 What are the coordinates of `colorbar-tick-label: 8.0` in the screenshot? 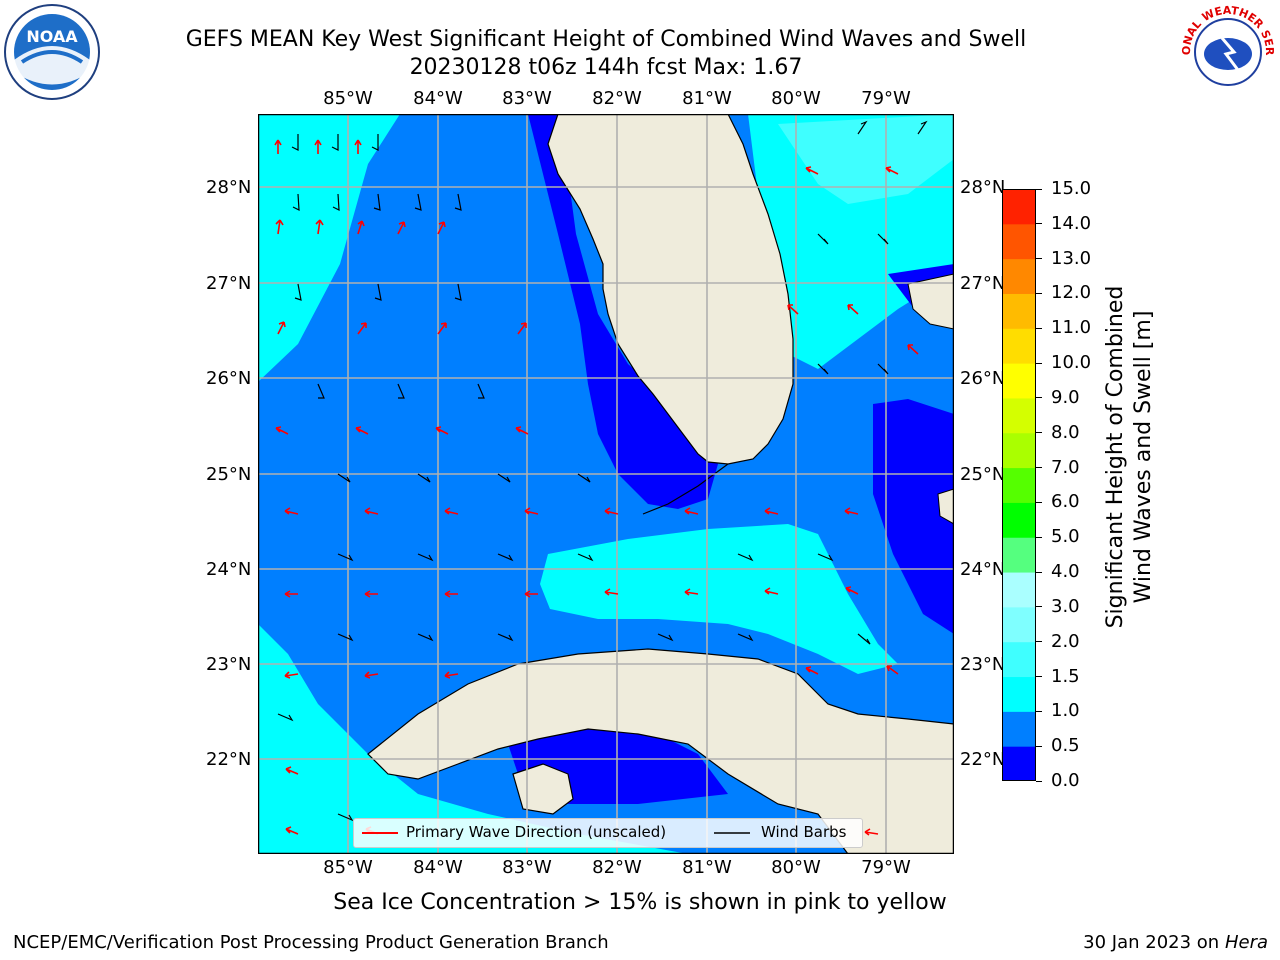 It's located at (1065, 432).